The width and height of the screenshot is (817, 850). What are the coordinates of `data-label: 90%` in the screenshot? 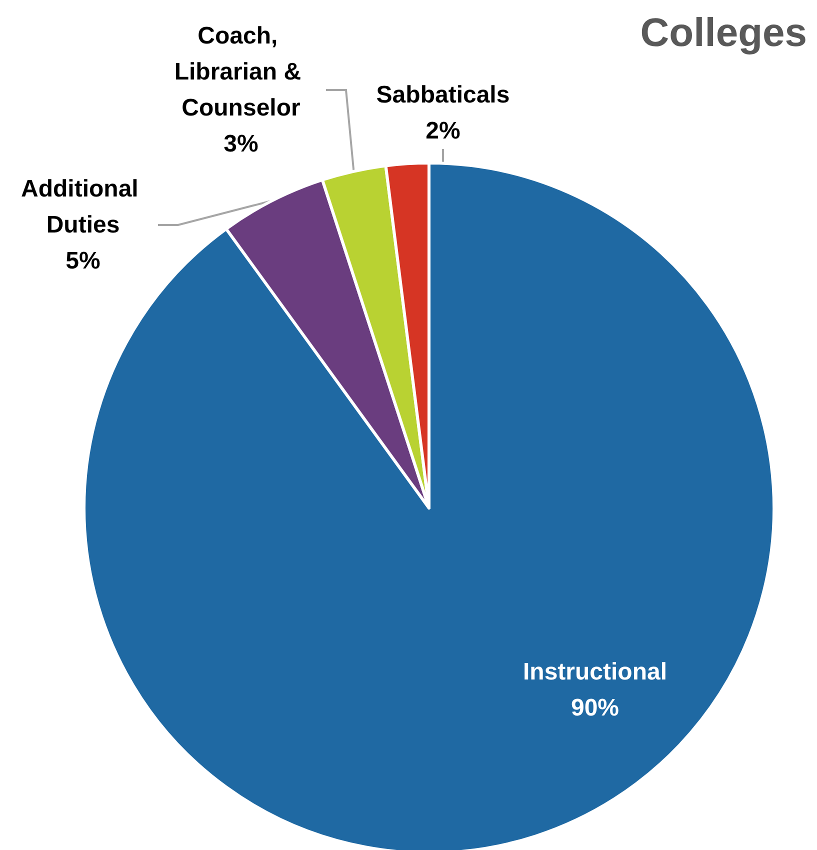 It's located at (595, 708).